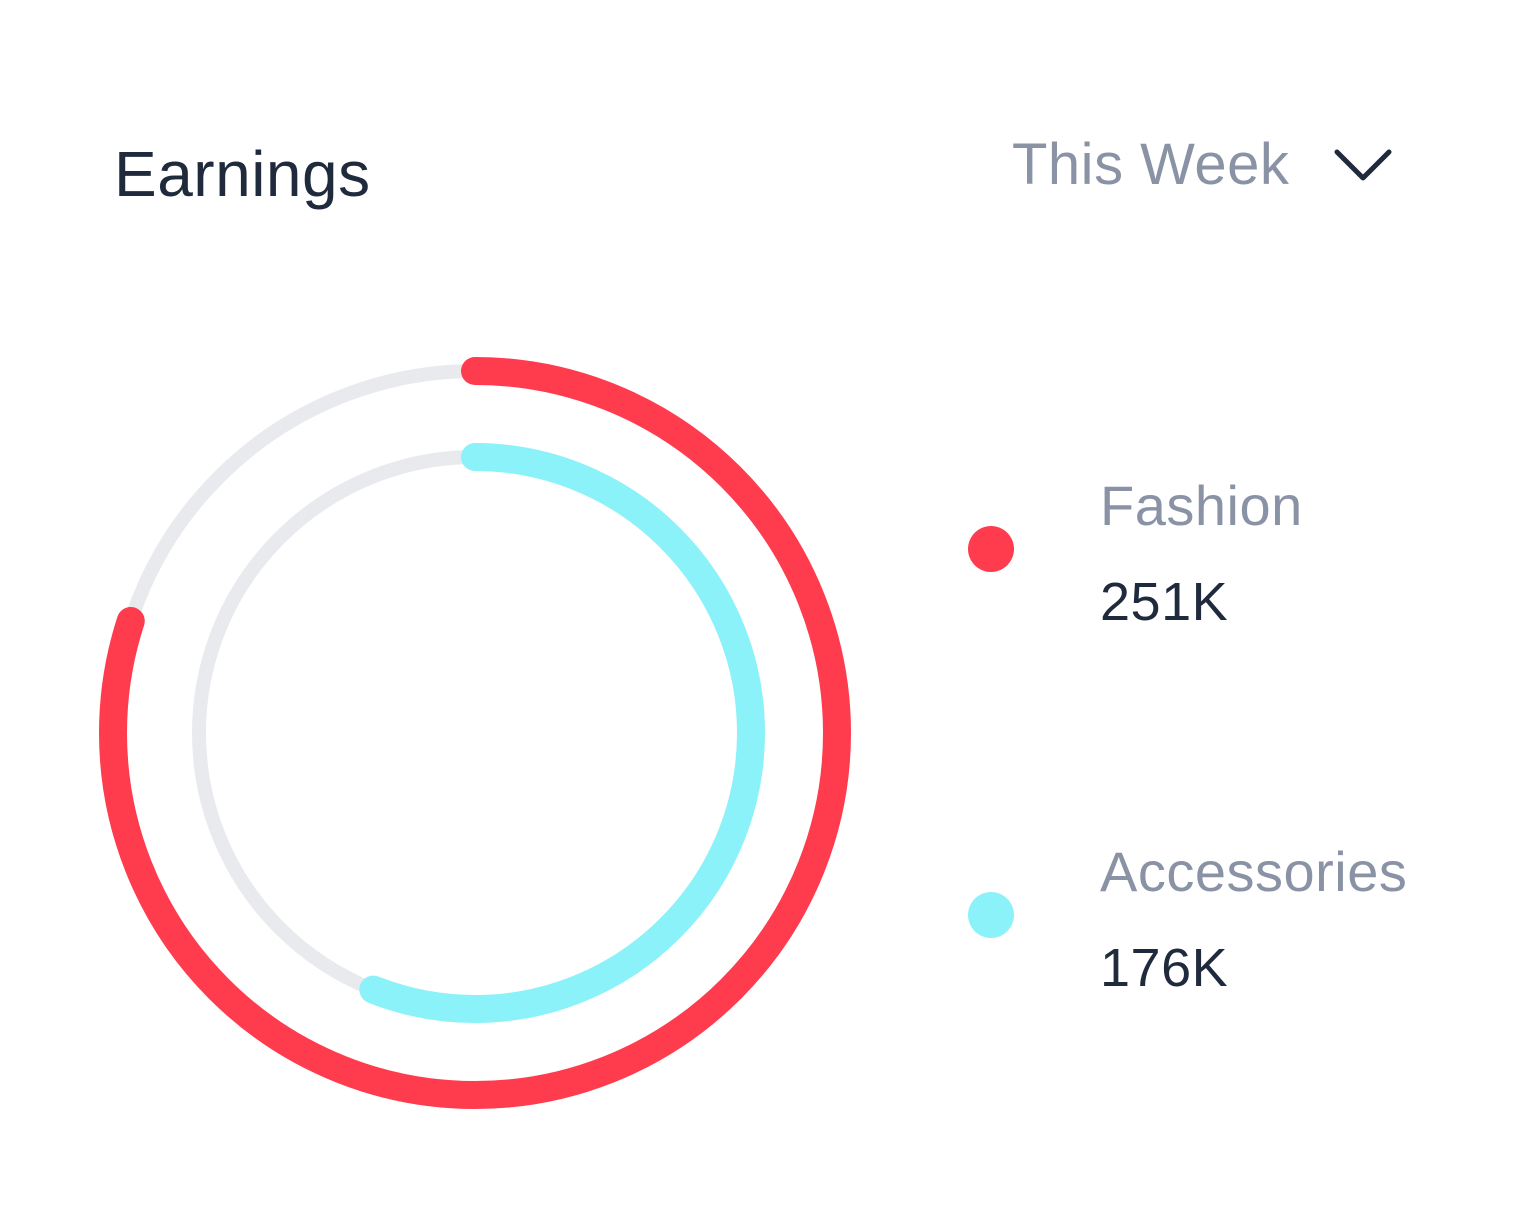 Image resolution: width=1536 pixels, height=1208 pixels. I want to click on legend-item-accessories: Accessories 176K, so click(1226, 925).